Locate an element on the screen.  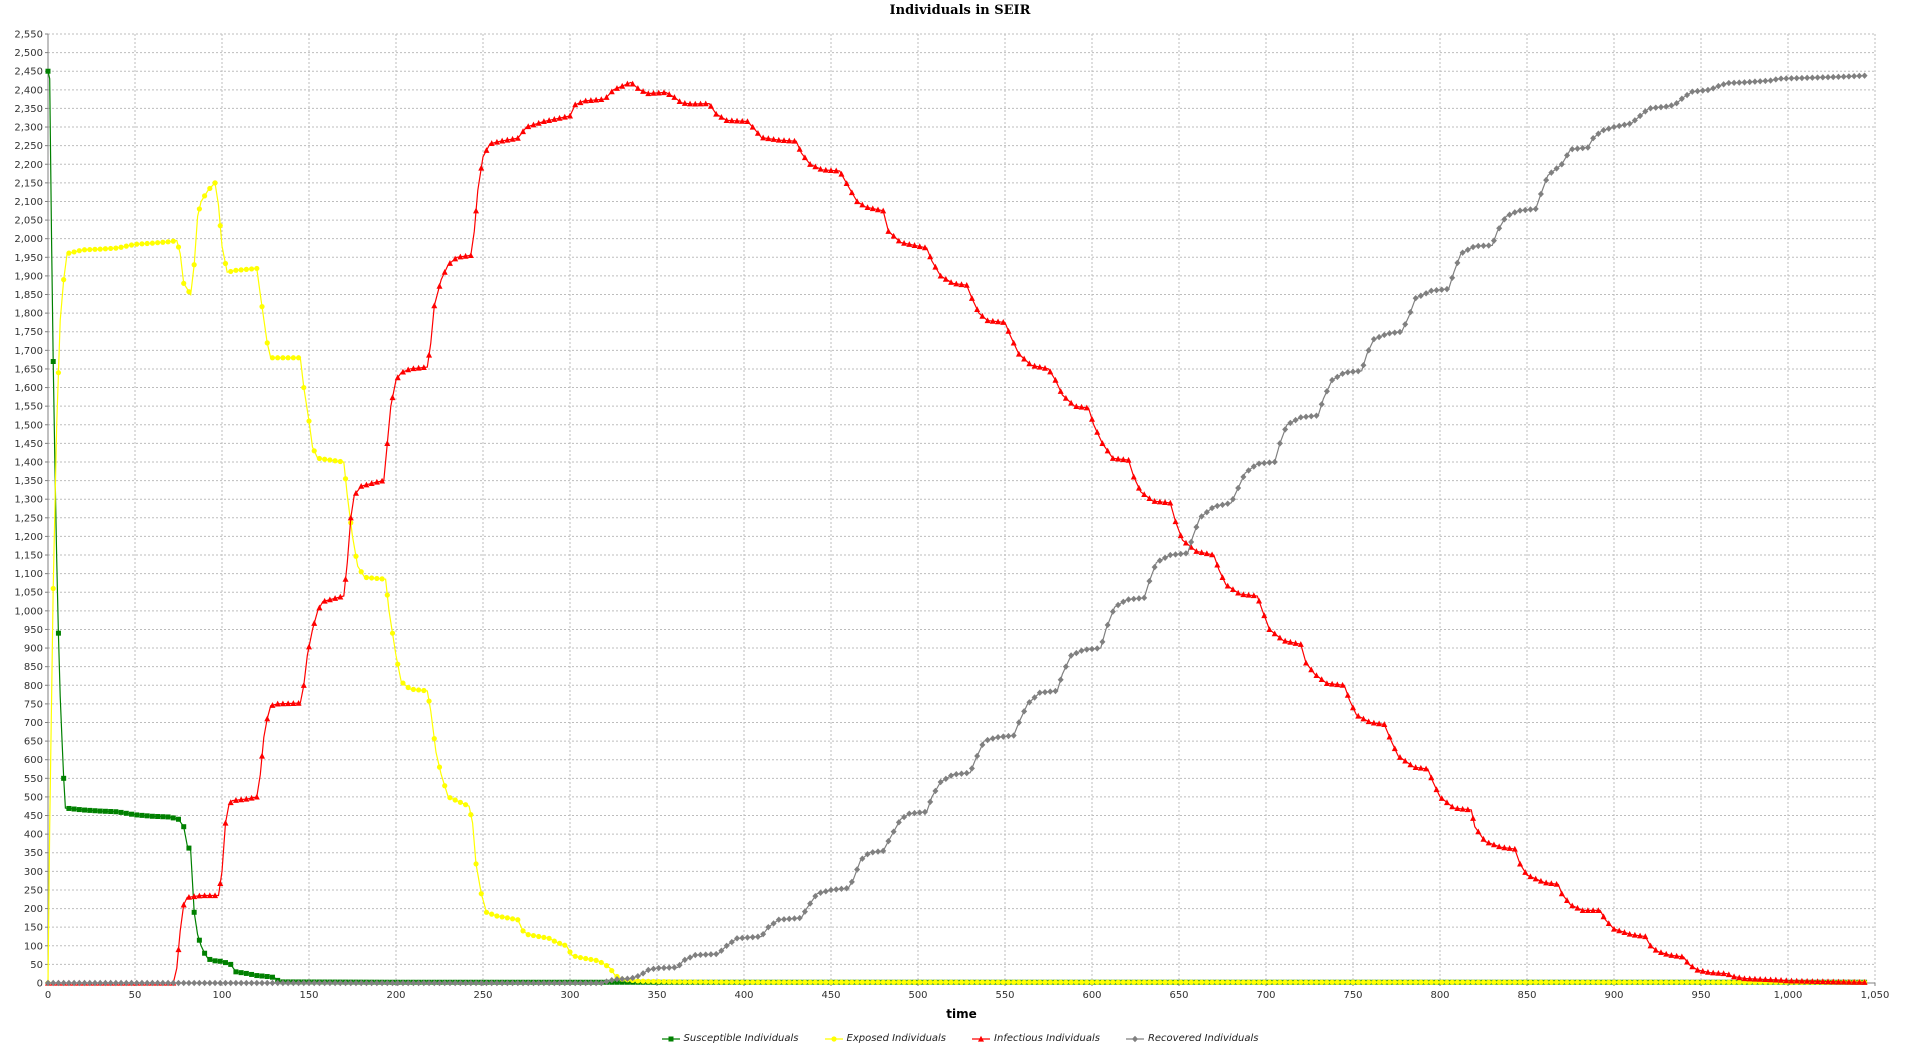
legend-item: Recovered Individuals is located at coordinates (1191, 1038).